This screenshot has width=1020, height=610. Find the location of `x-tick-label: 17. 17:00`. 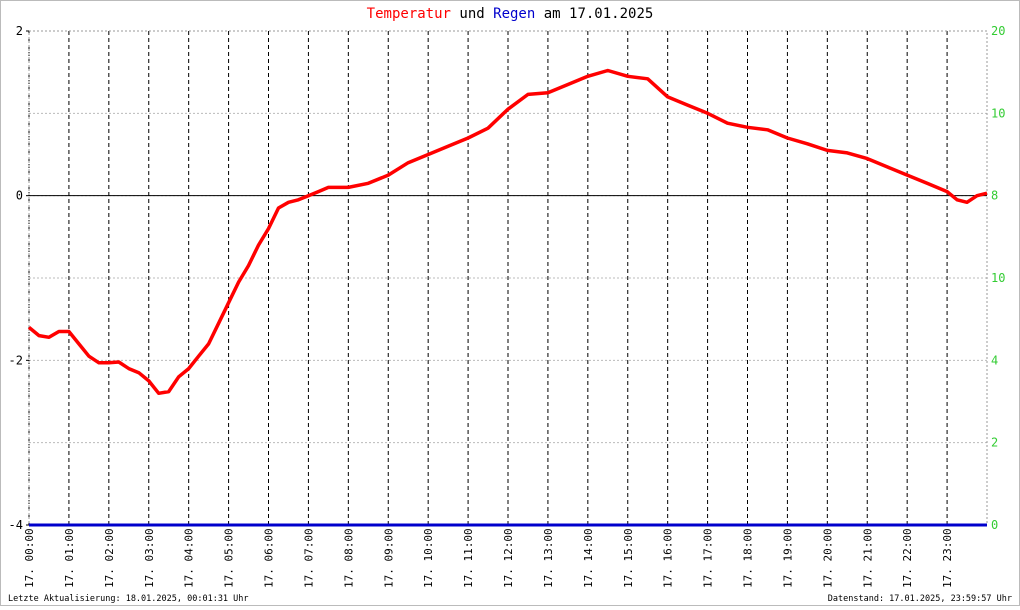

x-tick-label: 17. 17:00 is located at coordinates (708, 558).